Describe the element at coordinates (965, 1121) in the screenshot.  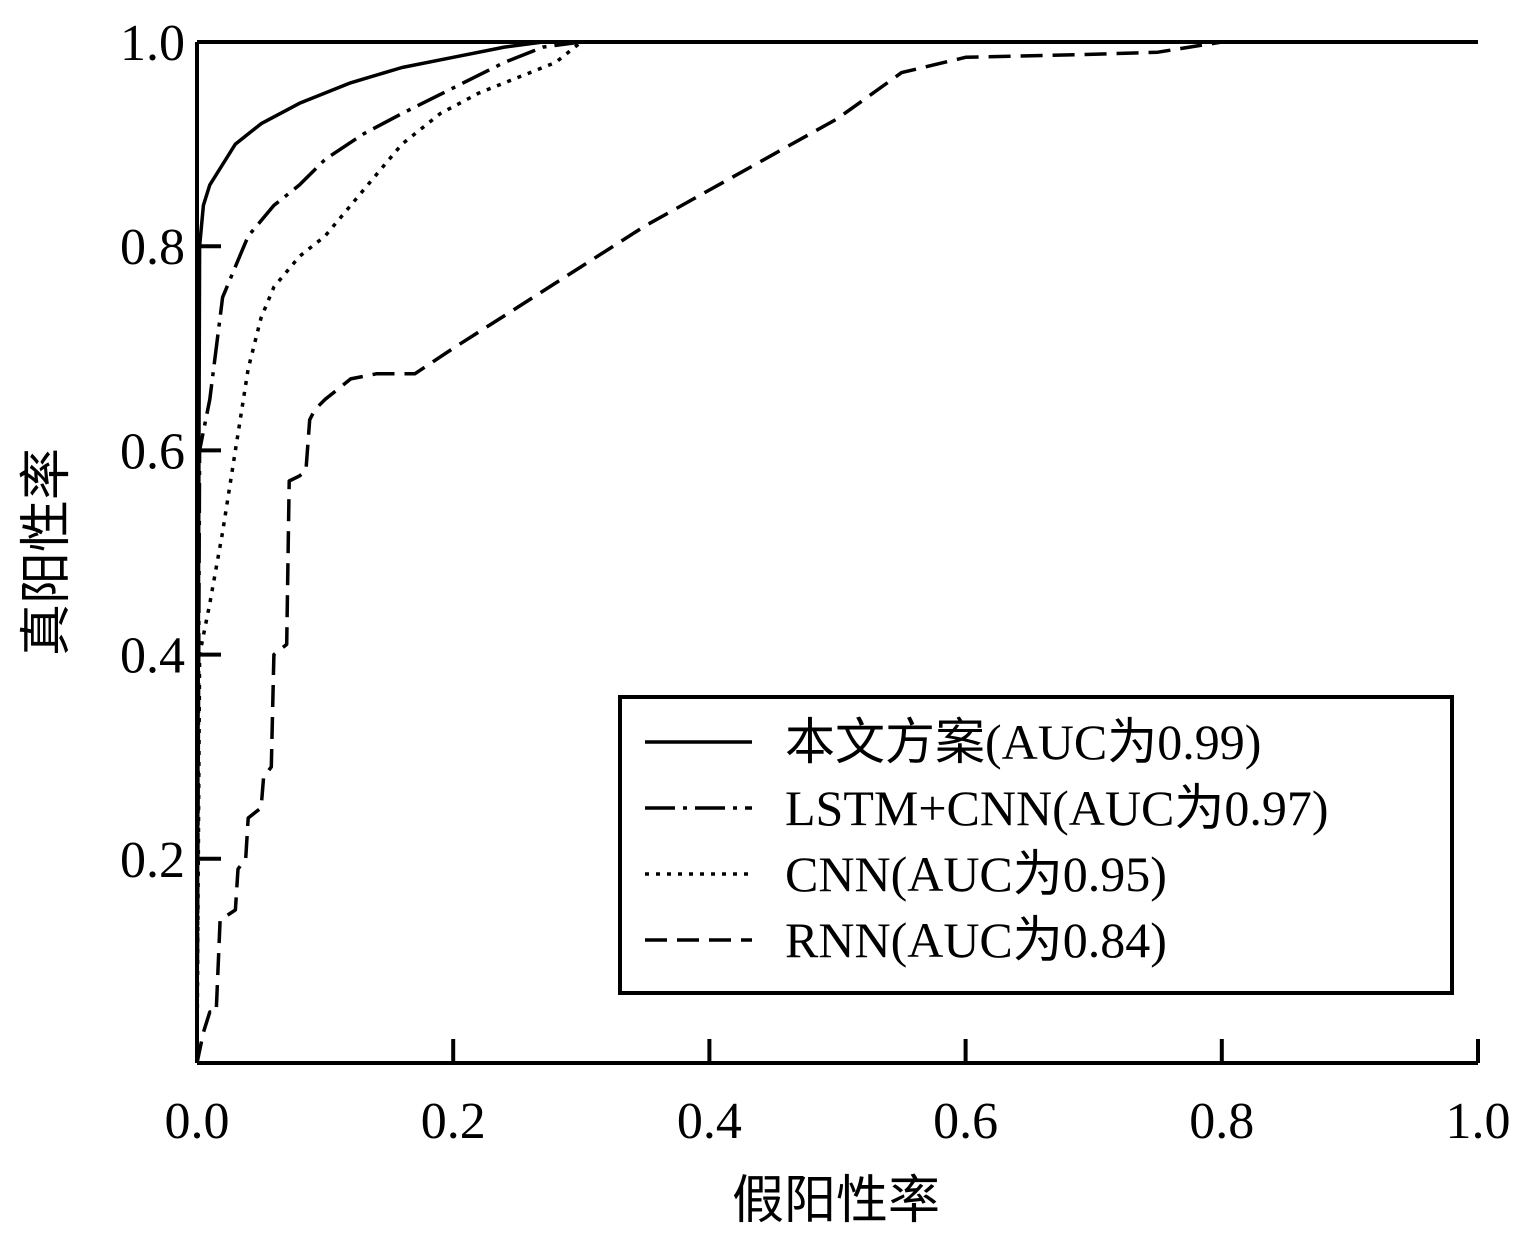
I see `x-tick-label-3: 0.6` at that location.